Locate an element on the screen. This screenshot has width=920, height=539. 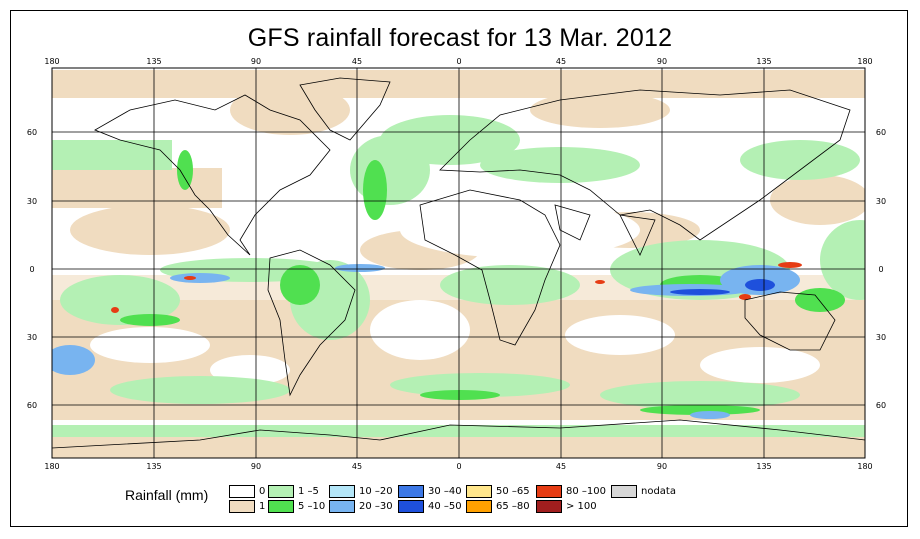
legend-label: 1 is located at coordinates (262, 506).